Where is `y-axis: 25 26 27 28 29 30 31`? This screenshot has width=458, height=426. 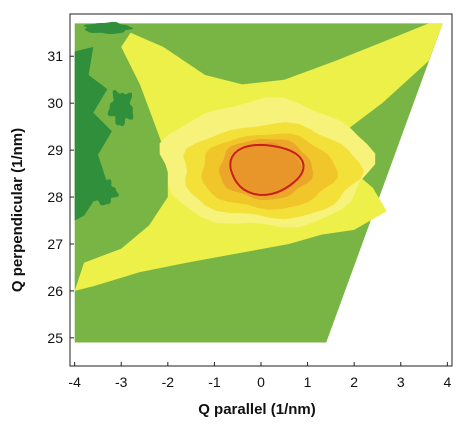 y-axis: 25 26 27 28 29 30 31 is located at coordinates (60, 197).